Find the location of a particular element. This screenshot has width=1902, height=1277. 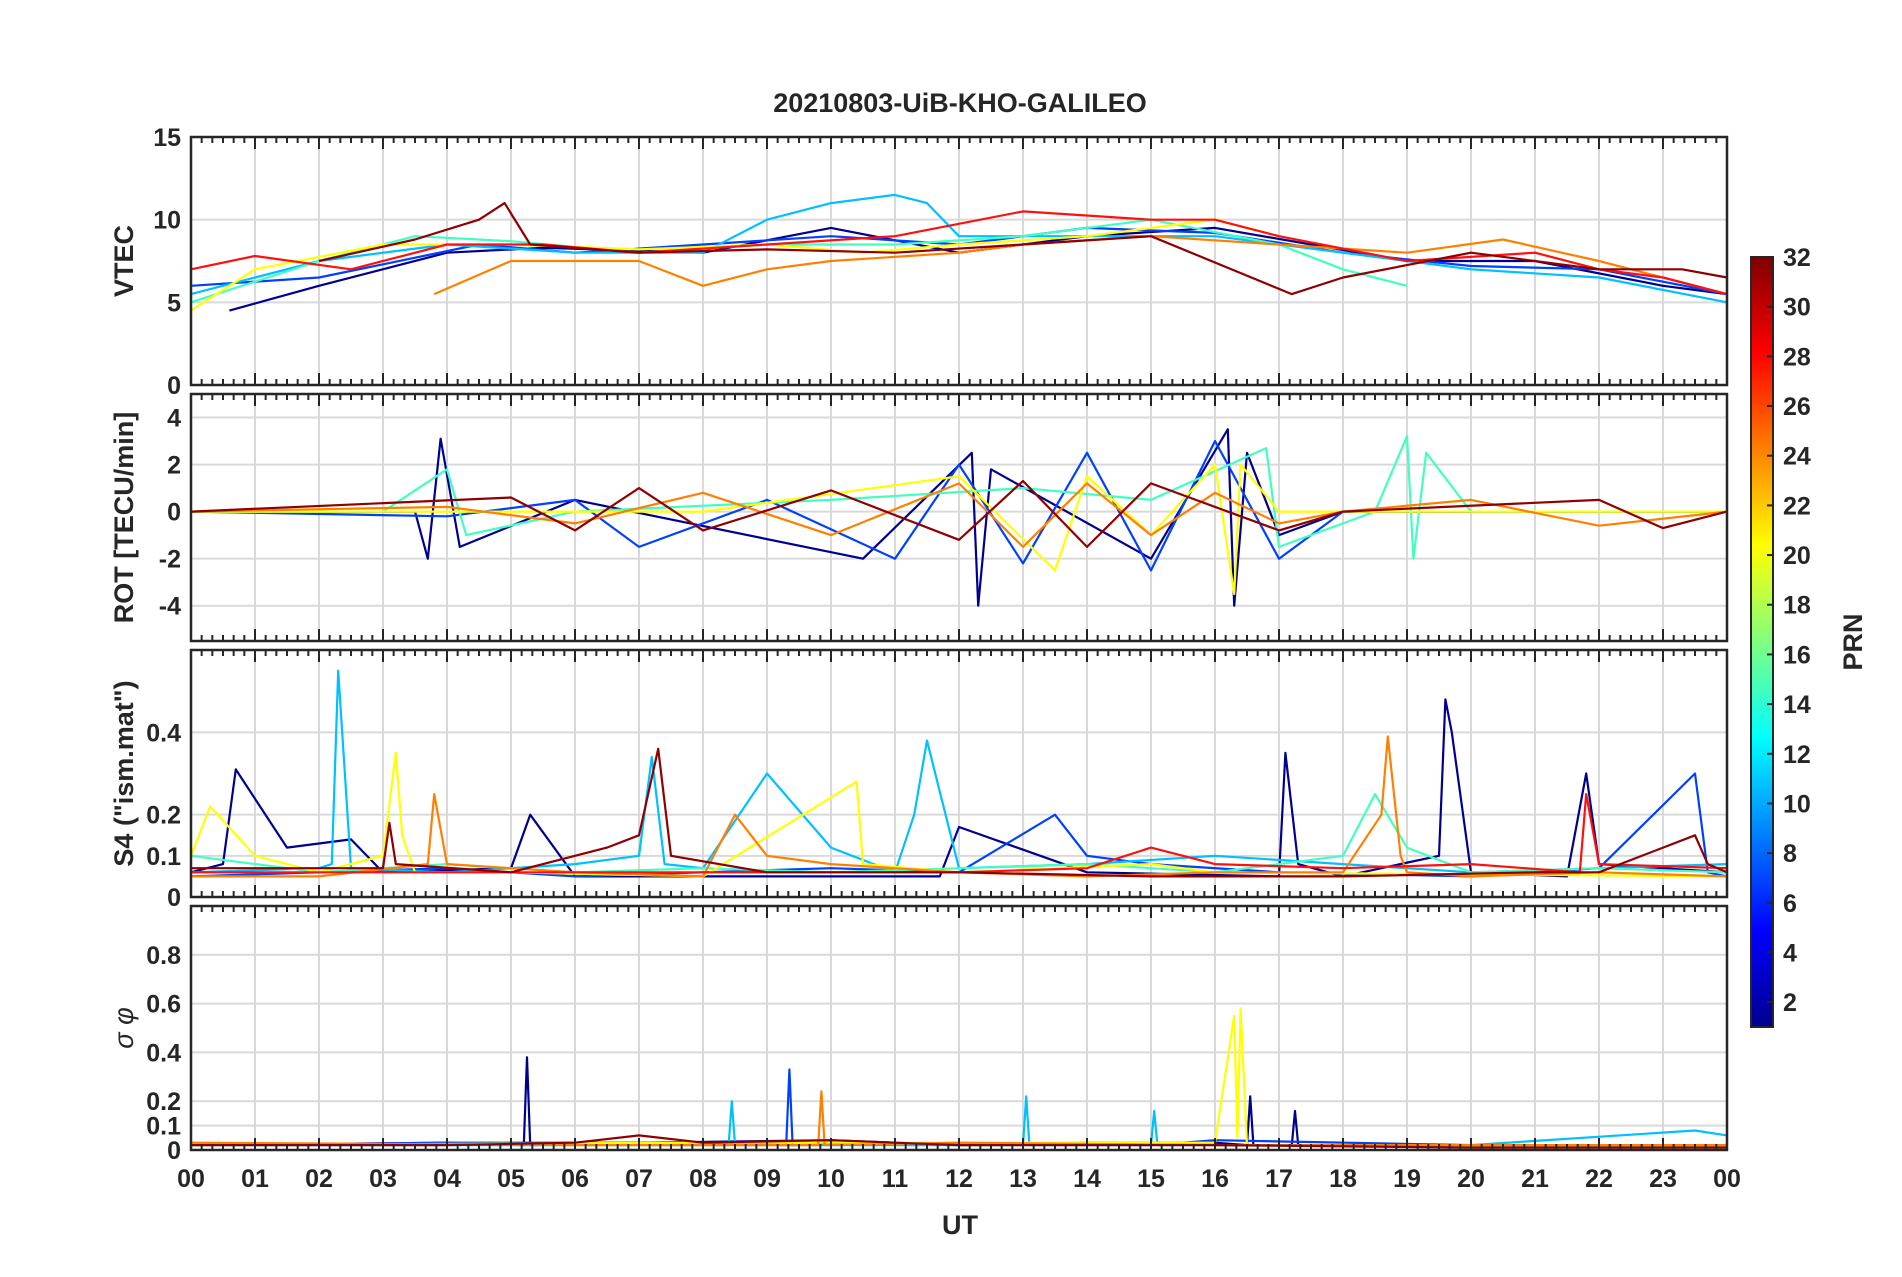

x-tick-label: 16 is located at coordinates (1215, 1179).